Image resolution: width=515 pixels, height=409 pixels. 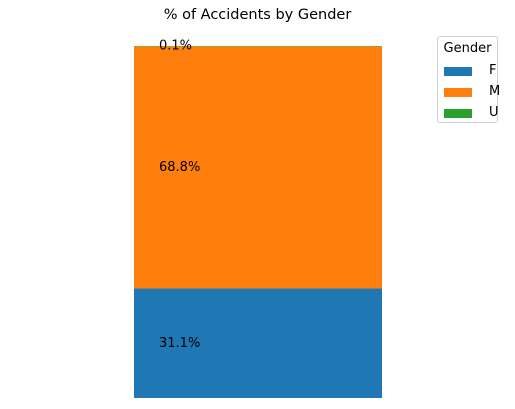 I want to click on bar-segment-f, so click(x=258, y=343).